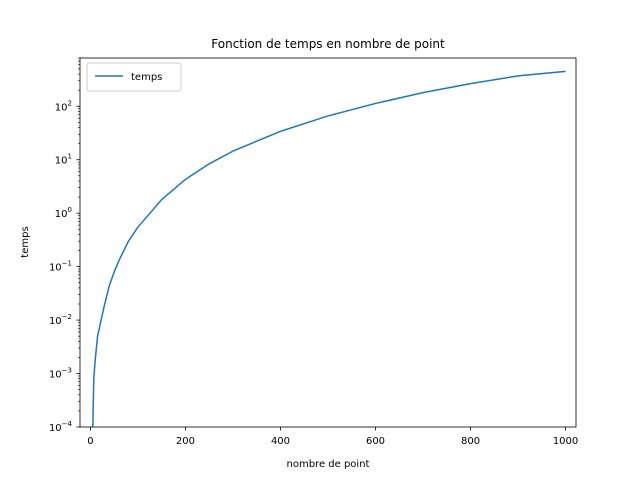  What do you see at coordinates (328, 464) in the screenshot?
I see `x-axis-title: nombre de point` at bounding box center [328, 464].